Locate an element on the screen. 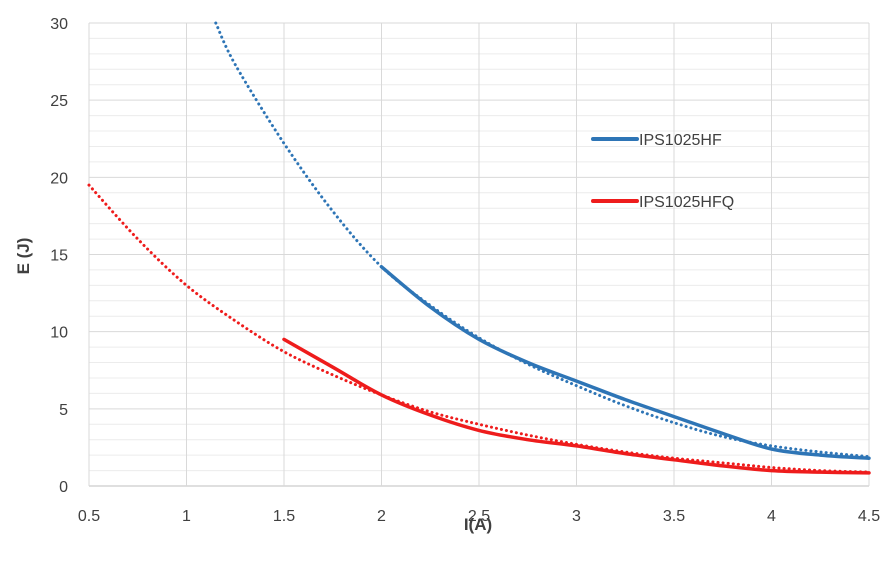 This screenshot has height=563, width=887. x-tick-label: 2.5 is located at coordinates (479, 516).